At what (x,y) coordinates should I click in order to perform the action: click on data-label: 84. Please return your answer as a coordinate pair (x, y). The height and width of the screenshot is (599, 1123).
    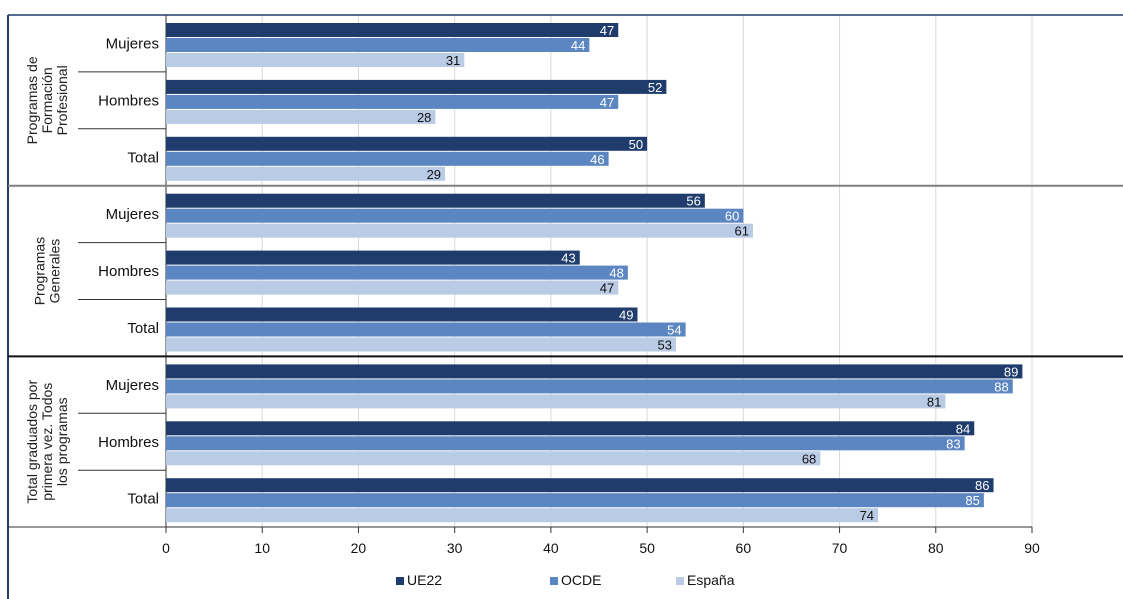
    Looking at the image, I should click on (963, 428).